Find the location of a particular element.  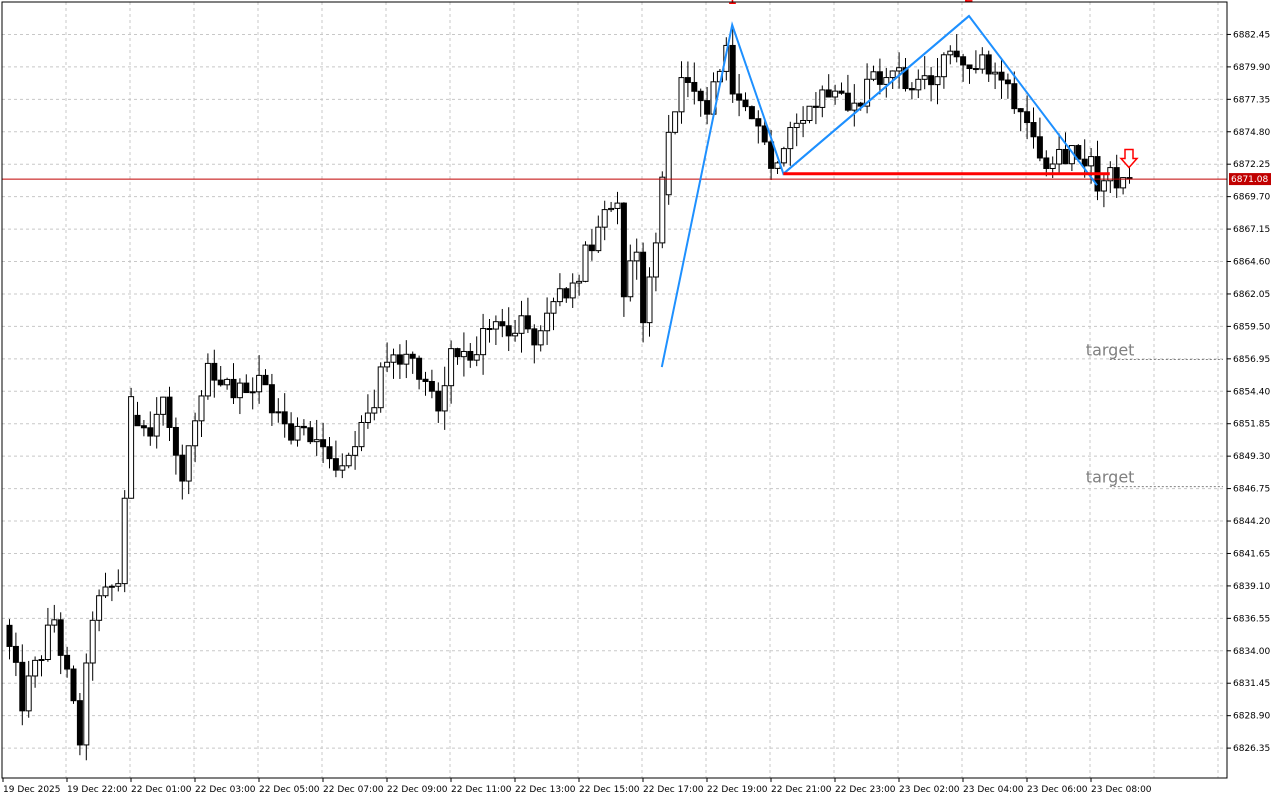

price-axis-label: 6864.60 is located at coordinates (1251, 263).